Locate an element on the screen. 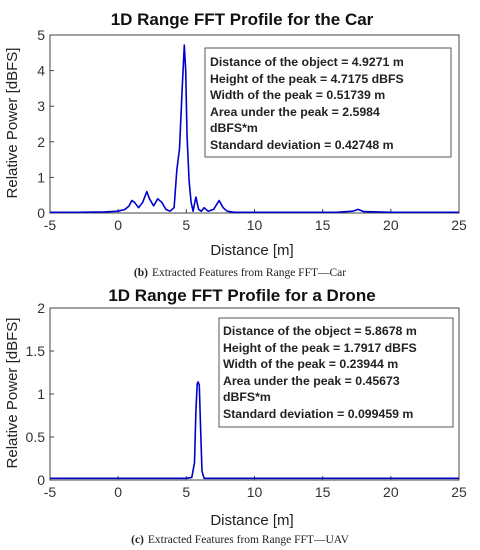 This screenshot has height=550, width=480. annotation-line: Height of the peak = 1.7917 dBFS is located at coordinates (320, 348).